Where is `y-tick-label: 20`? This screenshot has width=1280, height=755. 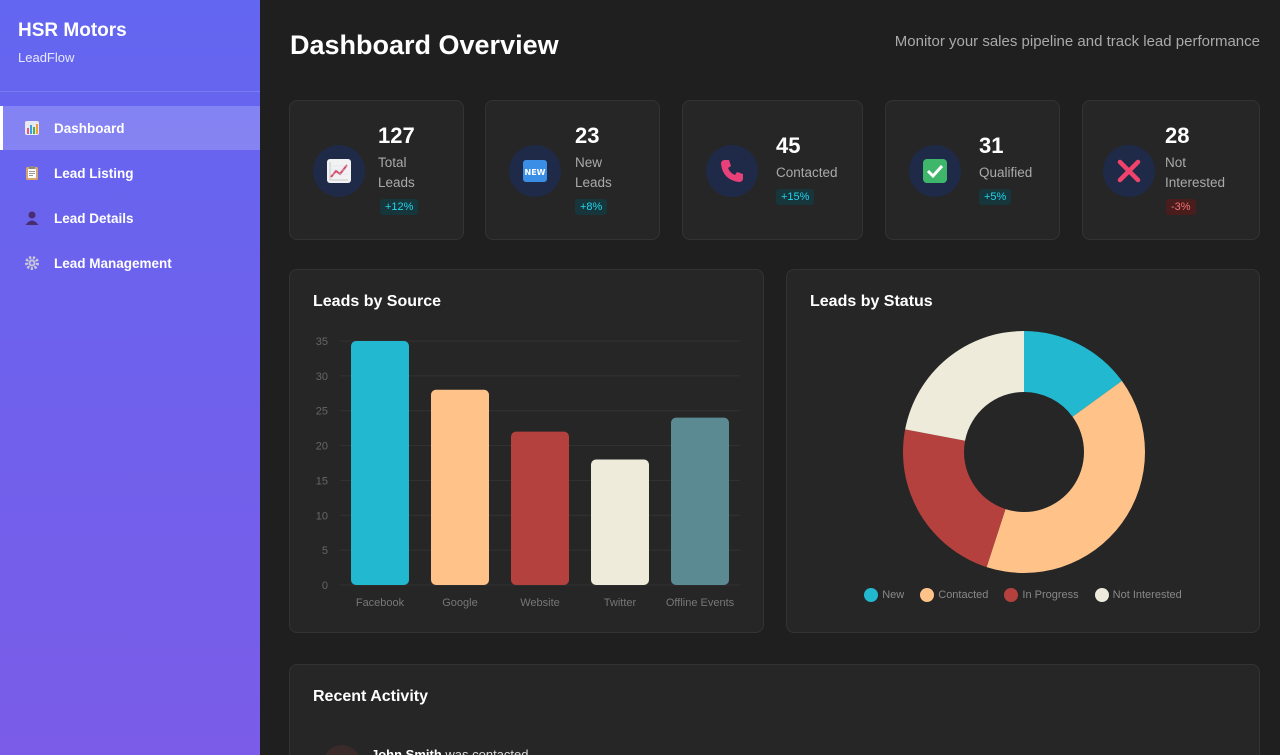
y-tick-label: 20 is located at coordinates (322, 447).